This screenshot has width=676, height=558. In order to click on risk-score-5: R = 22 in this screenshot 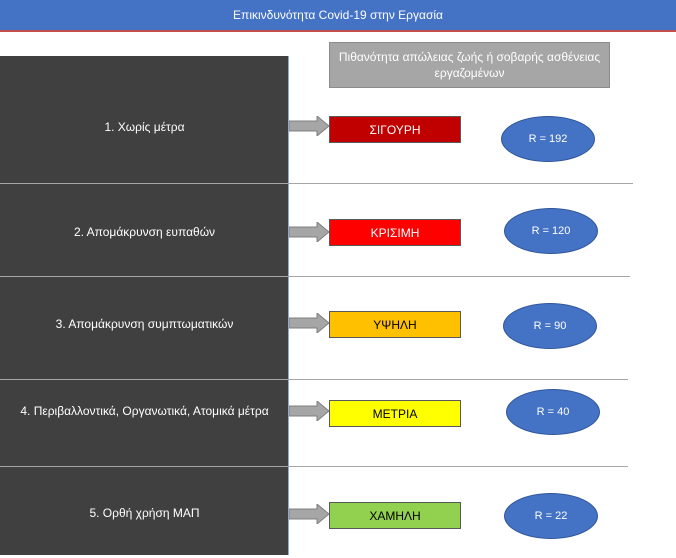, I will do `click(551, 516)`.